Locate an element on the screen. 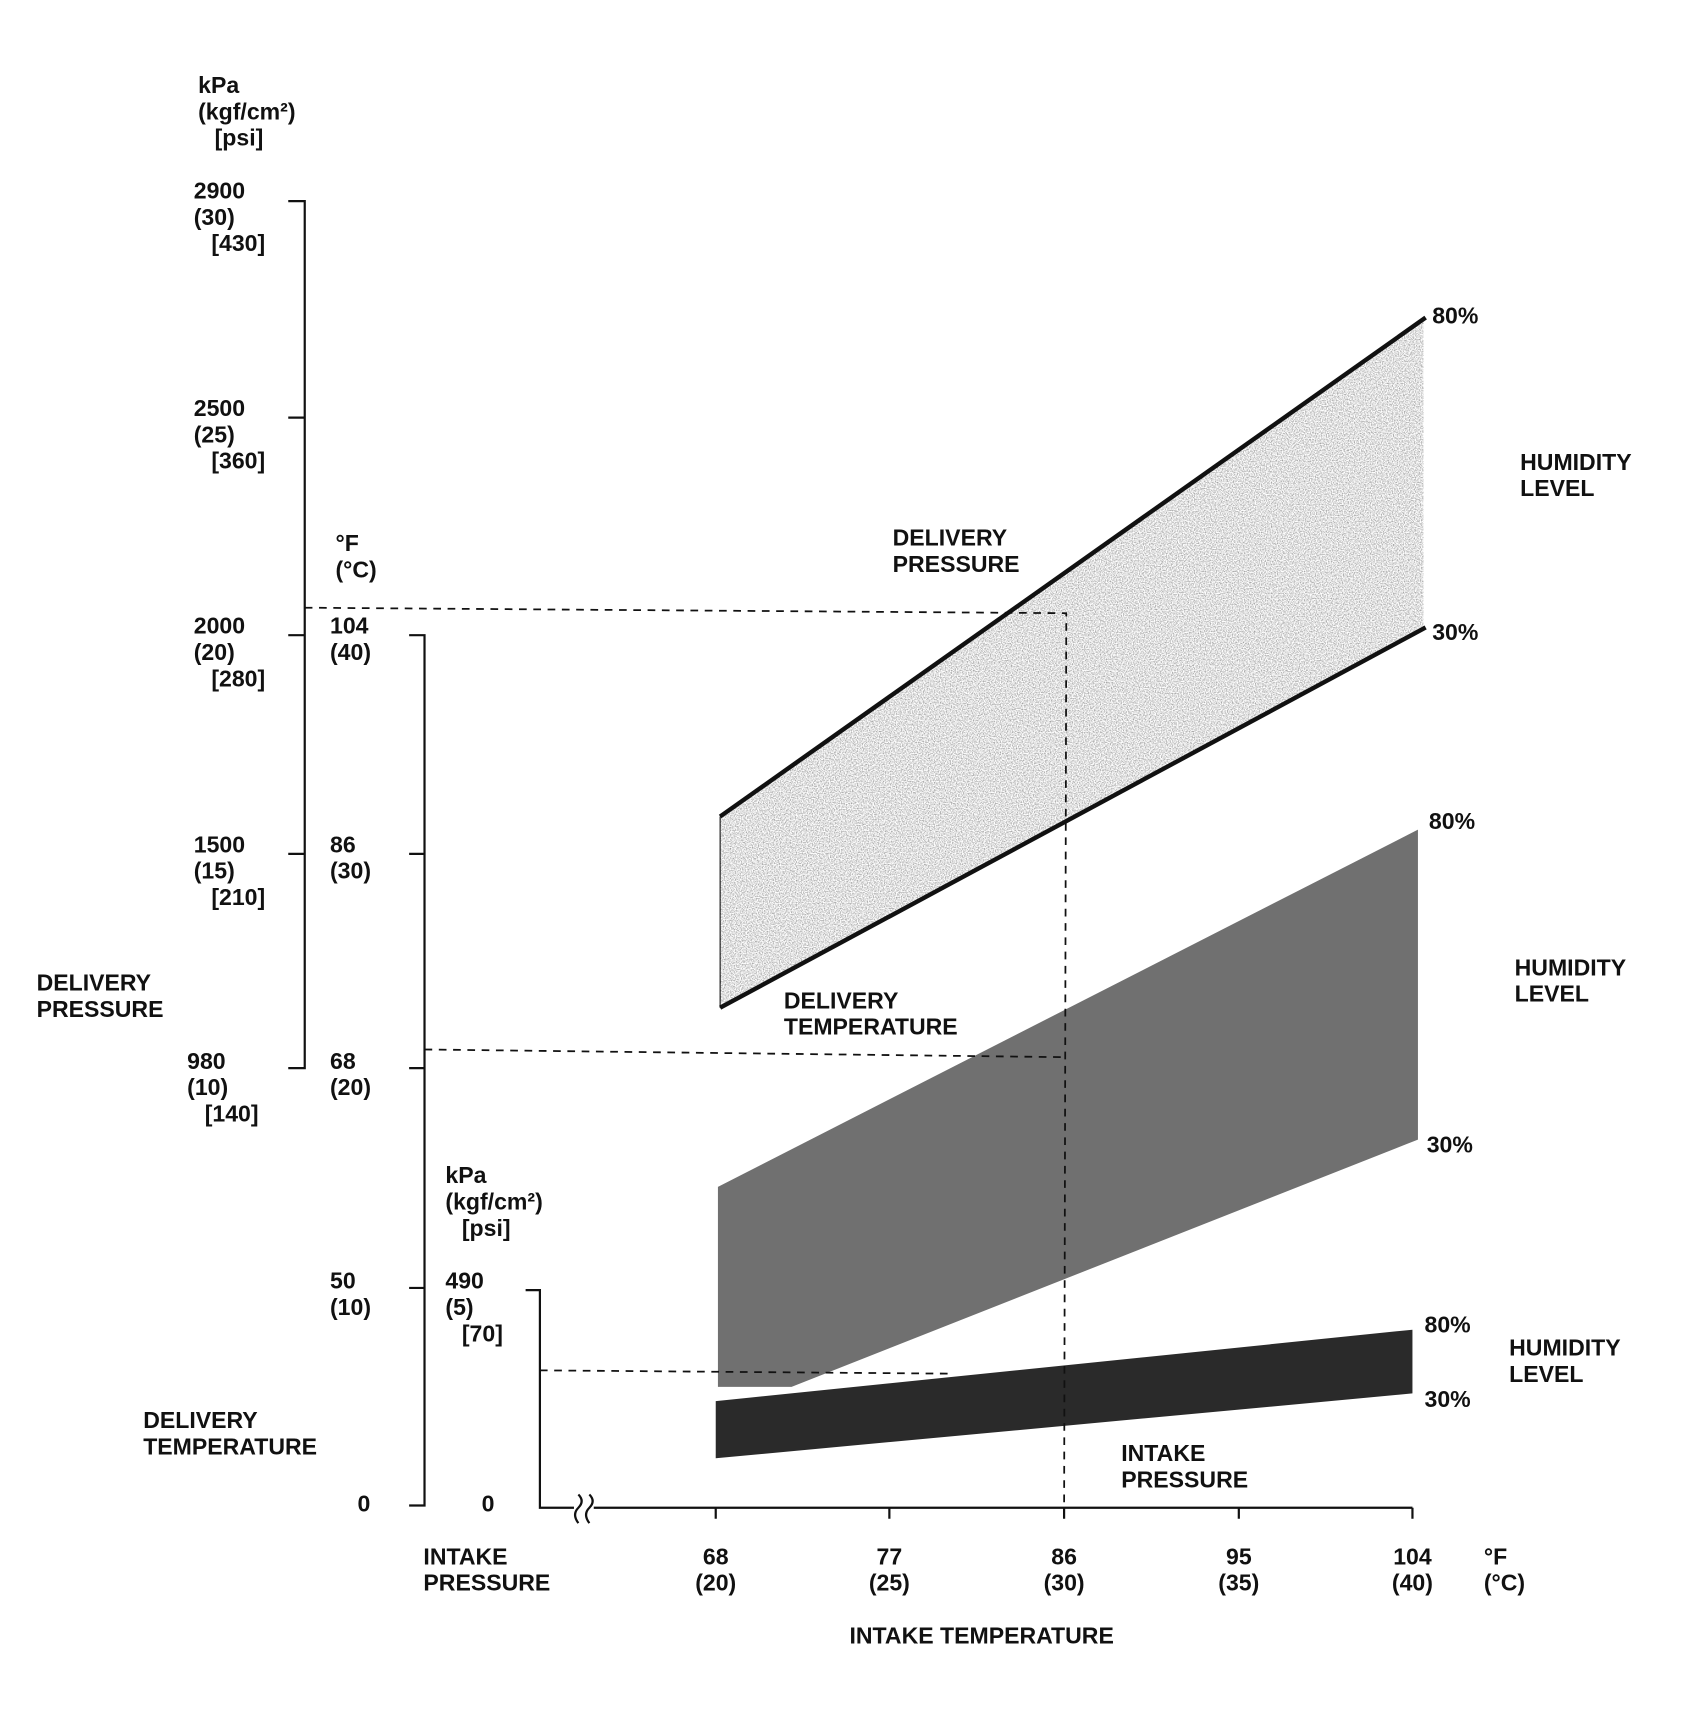 Image resolution: width=1704 pixels, height=1733 pixels. tick-label: 50 is located at coordinates (343, 1281).